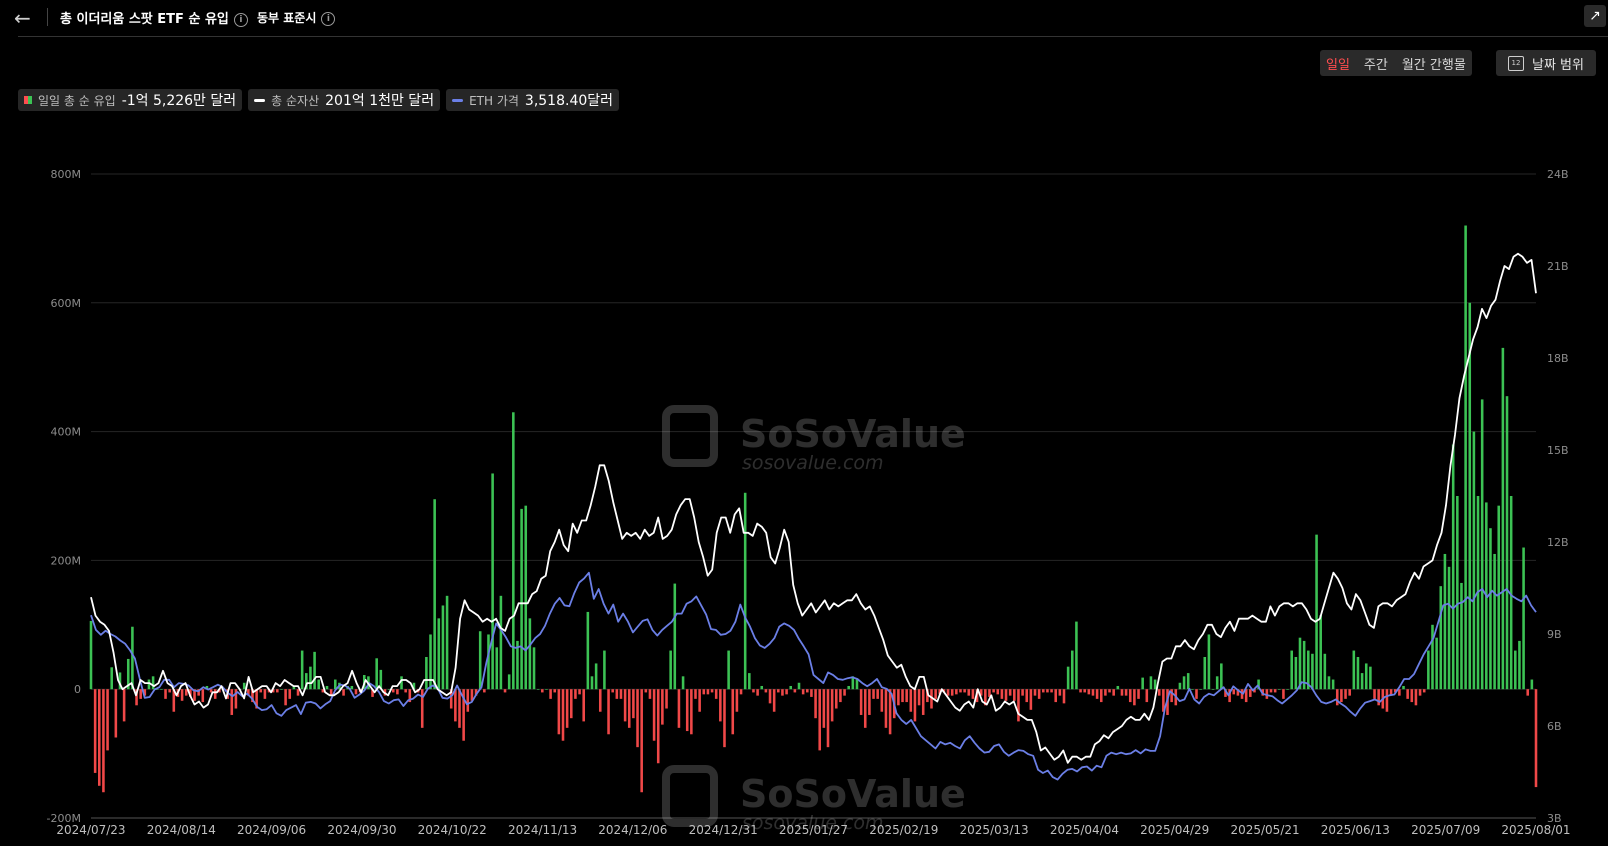  Describe the element at coordinates (1445, 830) in the screenshot. I see `x-axis-tick: 2025/07/09` at that location.